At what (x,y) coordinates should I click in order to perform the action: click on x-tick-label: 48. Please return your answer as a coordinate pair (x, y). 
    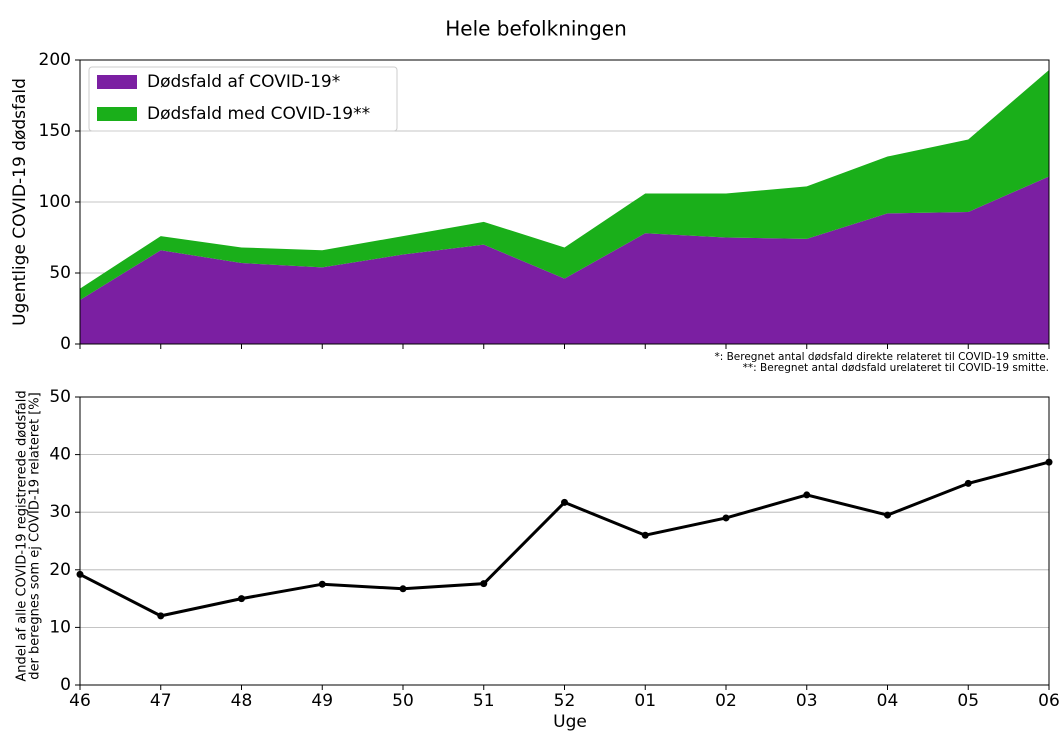
    Looking at the image, I should click on (242, 701).